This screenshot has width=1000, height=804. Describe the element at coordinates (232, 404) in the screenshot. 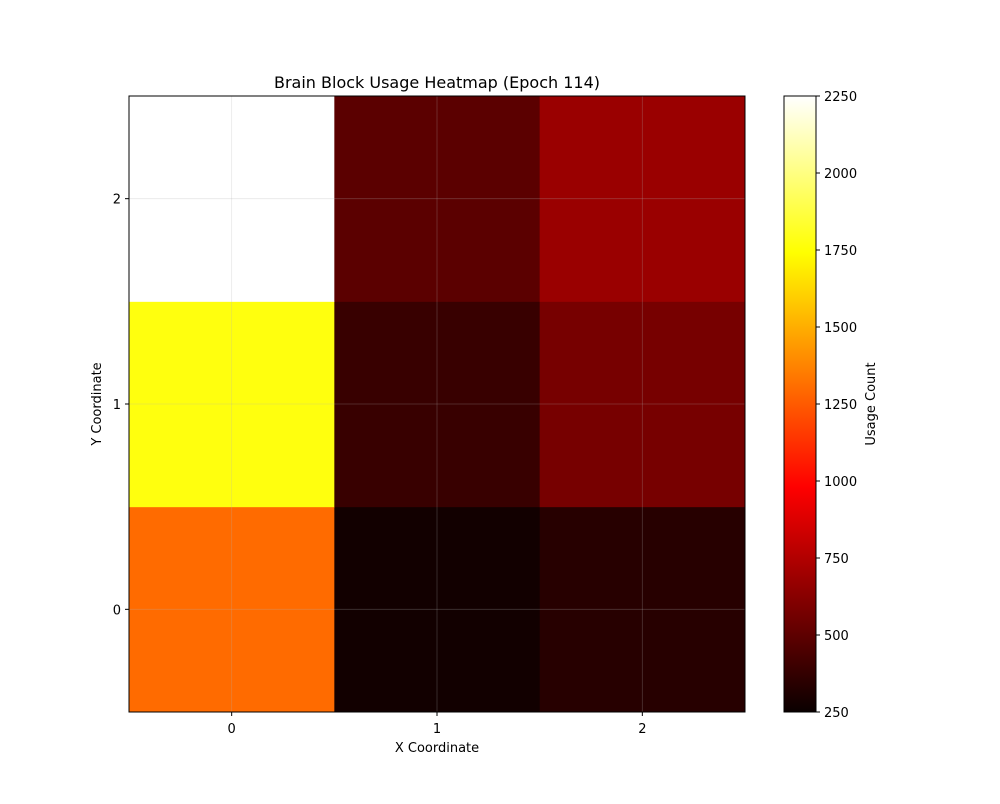

I see `heatmap-cell-x0-y1` at that location.